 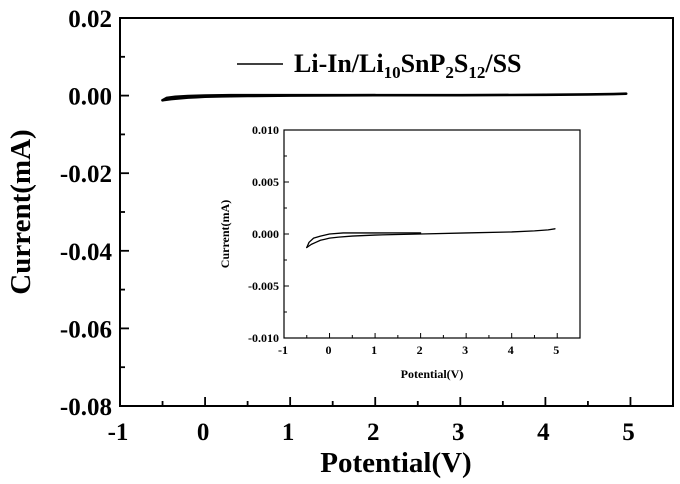 What do you see at coordinates (628, 432) in the screenshot?
I see `main-x-tick-label: 5` at bounding box center [628, 432].